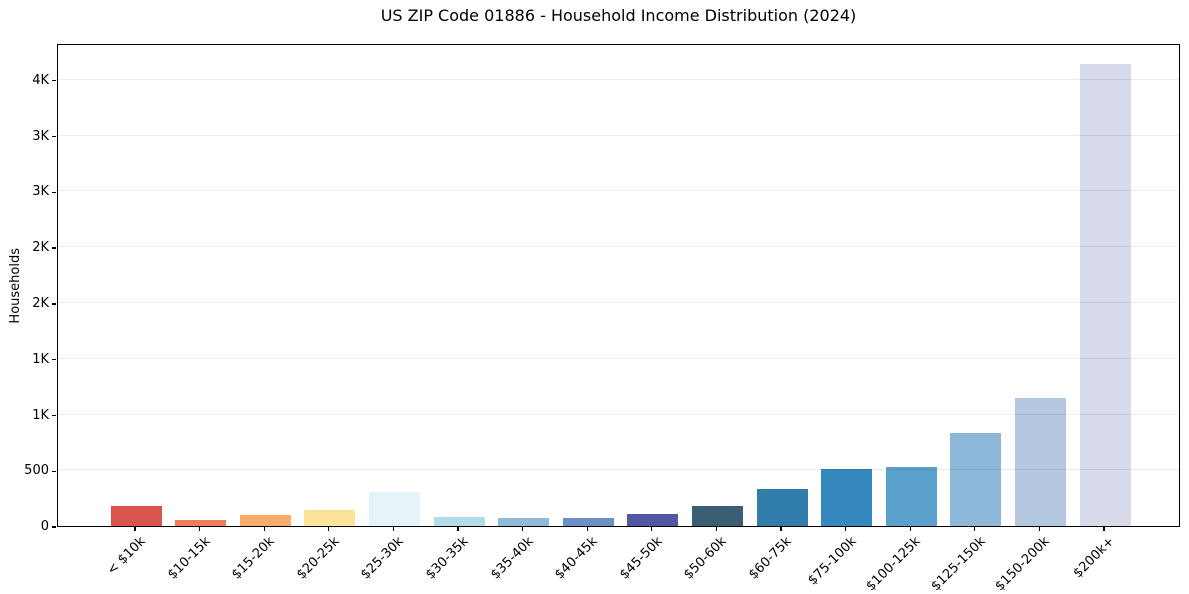  Describe the element at coordinates (382, 558) in the screenshot. I see `x-tick-label: $25-30k` at that location.